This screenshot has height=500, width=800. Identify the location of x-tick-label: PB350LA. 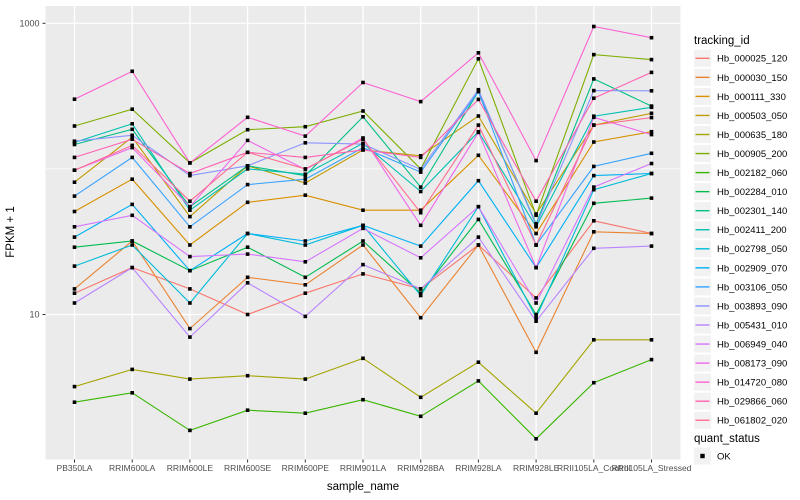
(75, 468).